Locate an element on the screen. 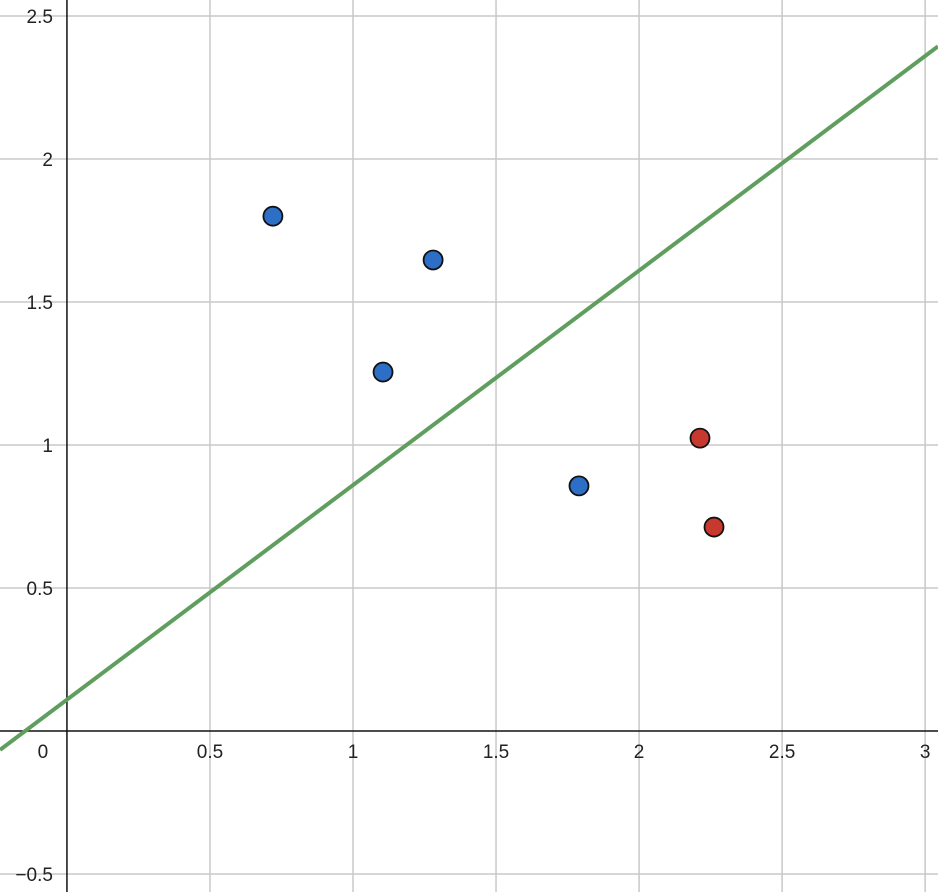  x-tick-label: 3 is located at coordinates (925, 752).